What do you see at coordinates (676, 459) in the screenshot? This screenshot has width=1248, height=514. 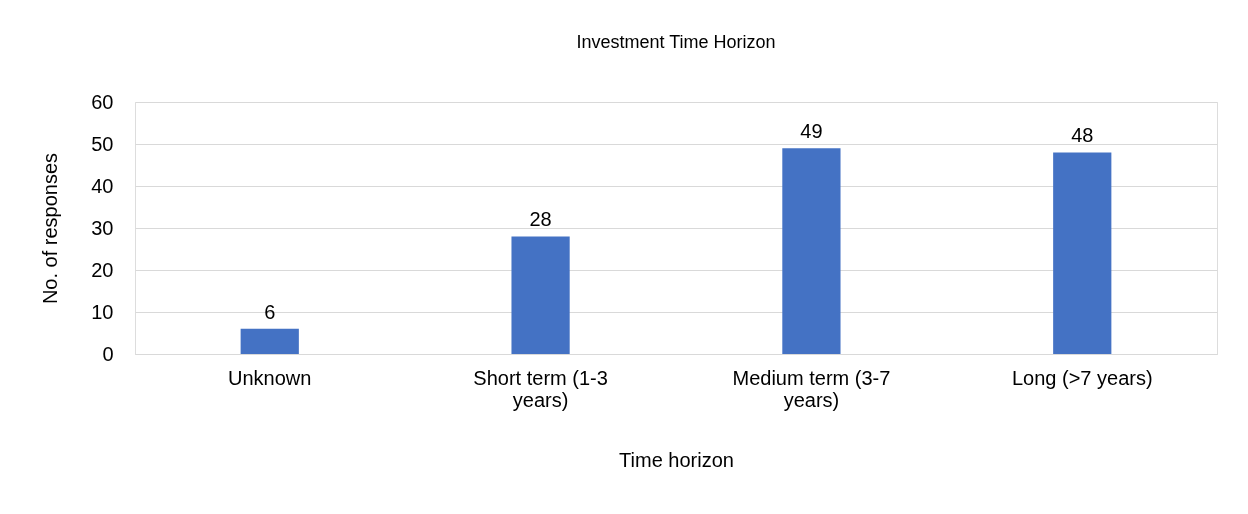 I see `x-axis-title: Time horizon` at bounding box center [676, 459].